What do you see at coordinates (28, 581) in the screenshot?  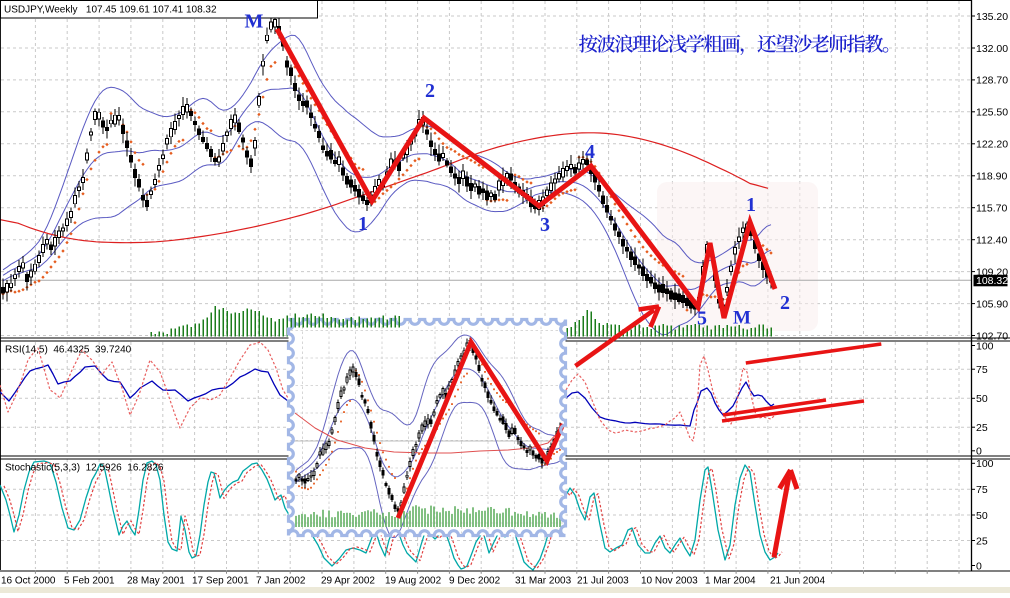 I see `svg-text: 16 Oct 2000` at bounding box center [28, 581].